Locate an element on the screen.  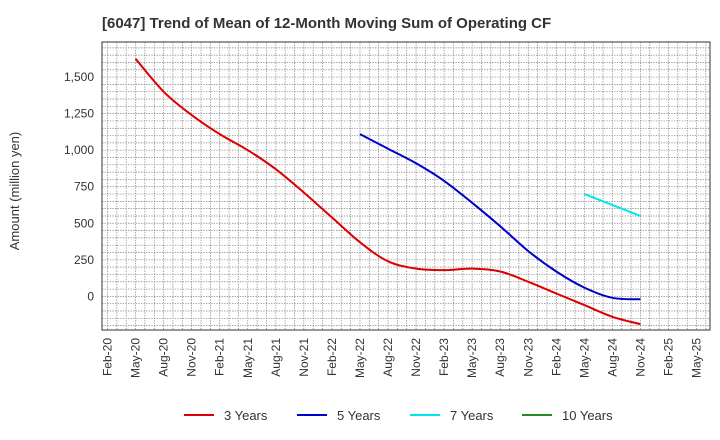
series-line-5-years is located at coordinates (500, 217).